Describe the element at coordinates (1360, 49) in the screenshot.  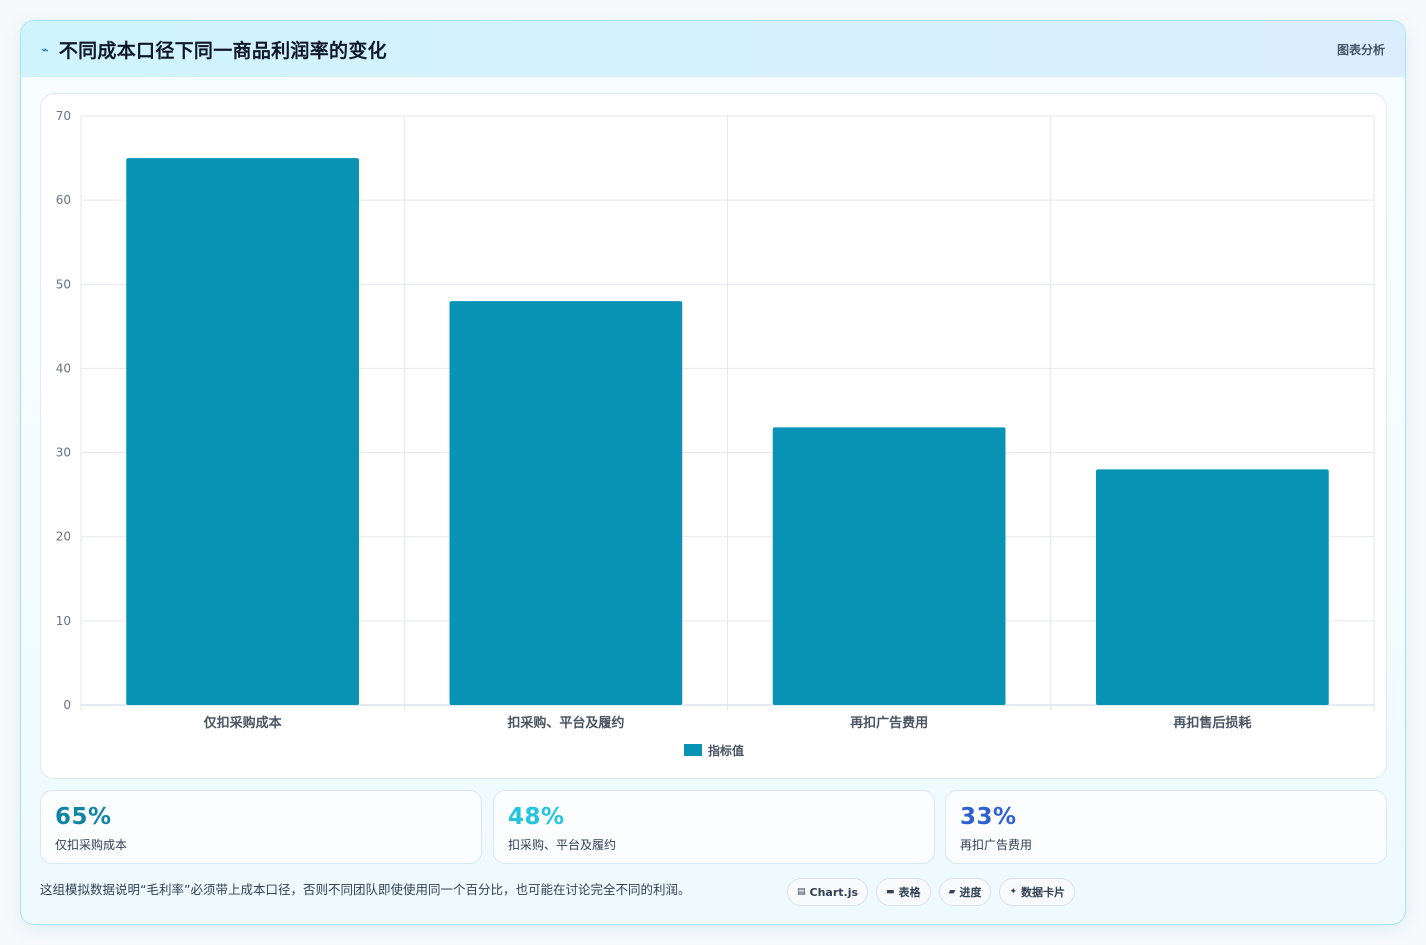
I see `header-tag: 图表分析` at that location.